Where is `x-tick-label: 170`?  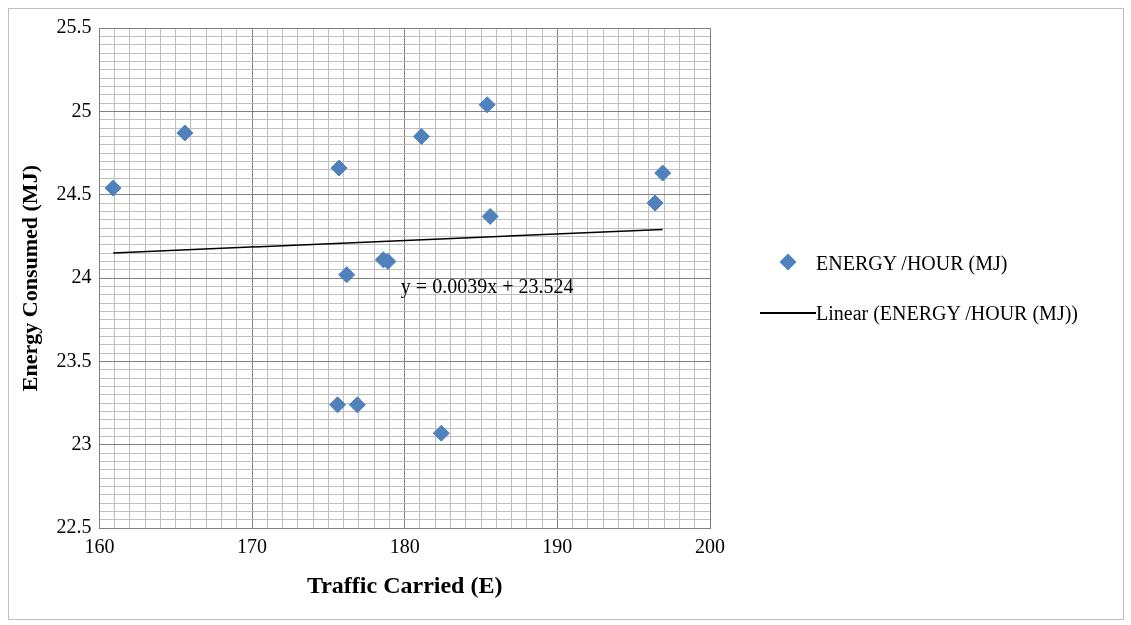
x-tick-label: 170 is located at coordinates (252, 546).